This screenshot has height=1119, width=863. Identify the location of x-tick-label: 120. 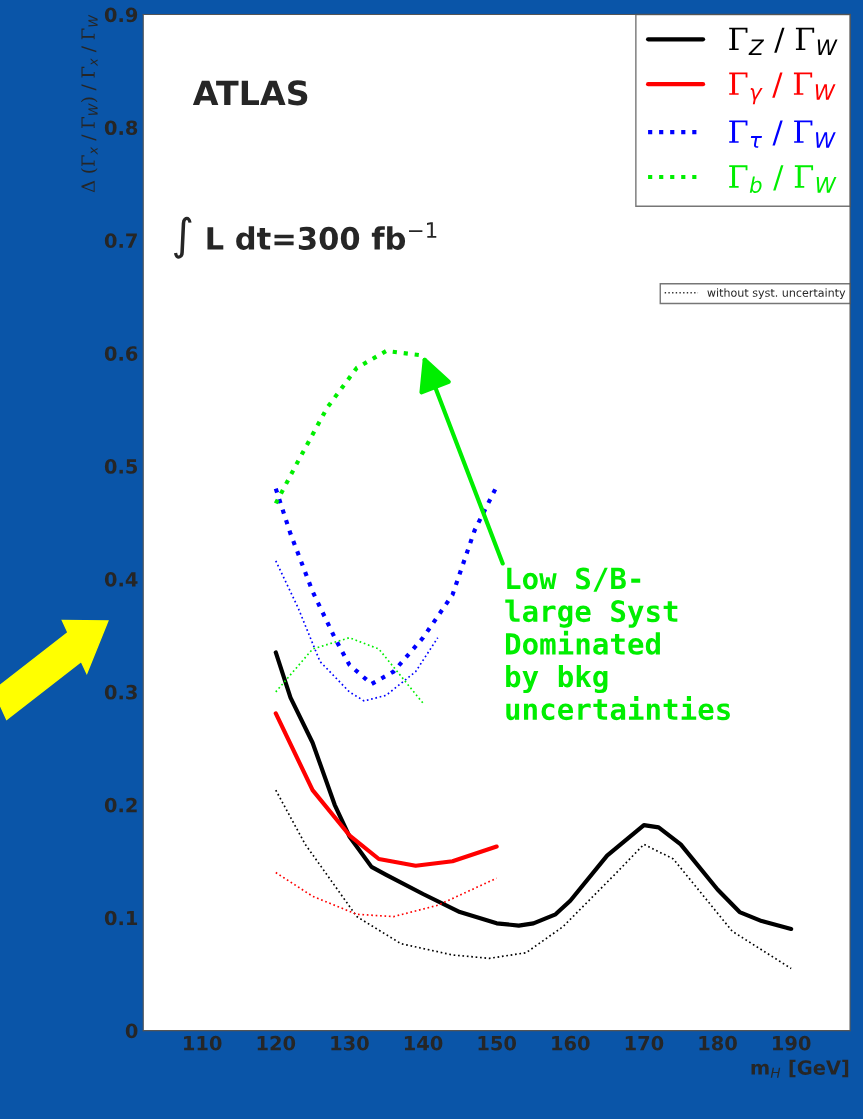
(276, 1043).